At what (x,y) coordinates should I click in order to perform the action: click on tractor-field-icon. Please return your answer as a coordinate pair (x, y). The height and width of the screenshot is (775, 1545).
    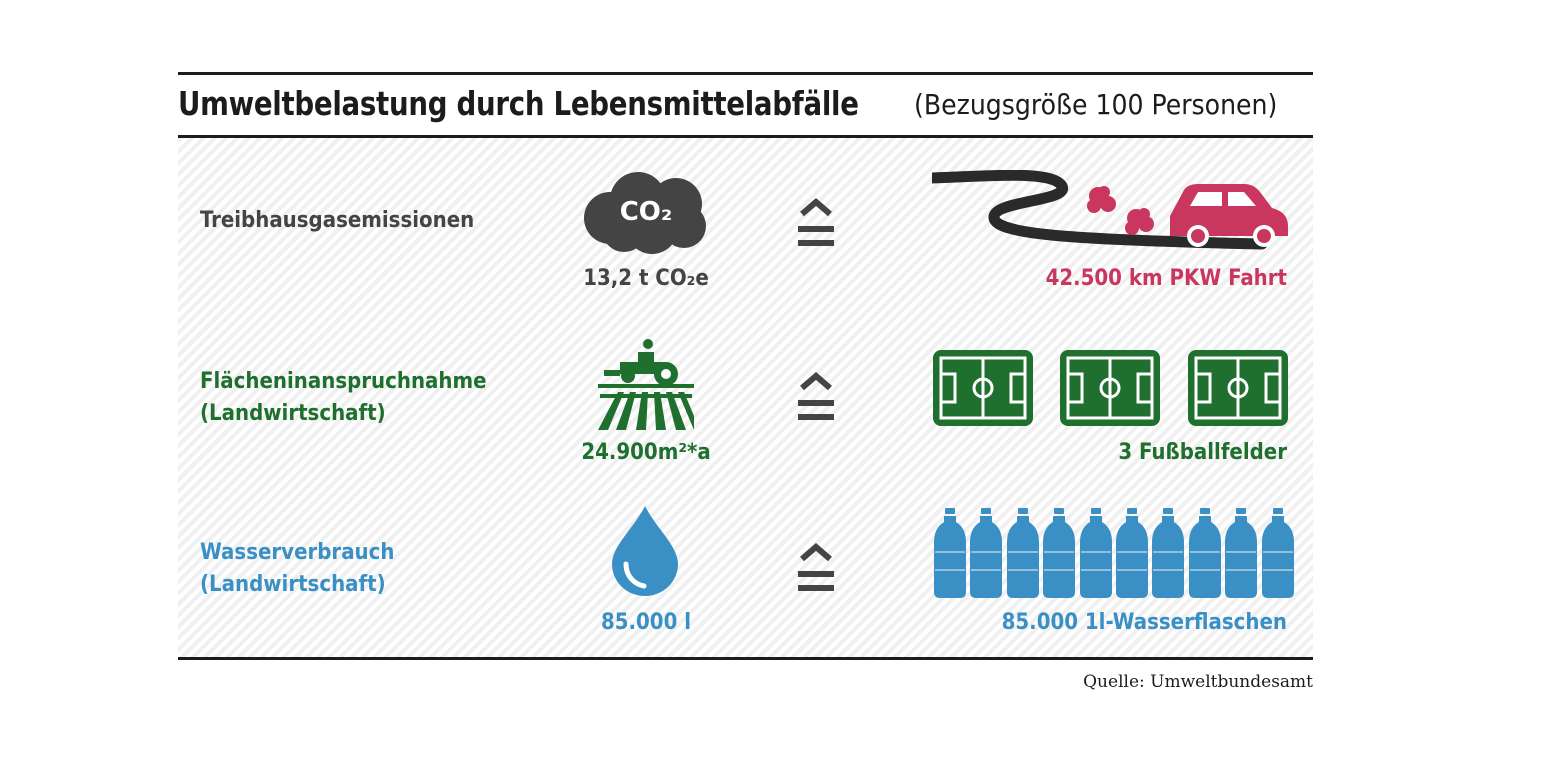
    Looking at the image, I should click on (646, 384).